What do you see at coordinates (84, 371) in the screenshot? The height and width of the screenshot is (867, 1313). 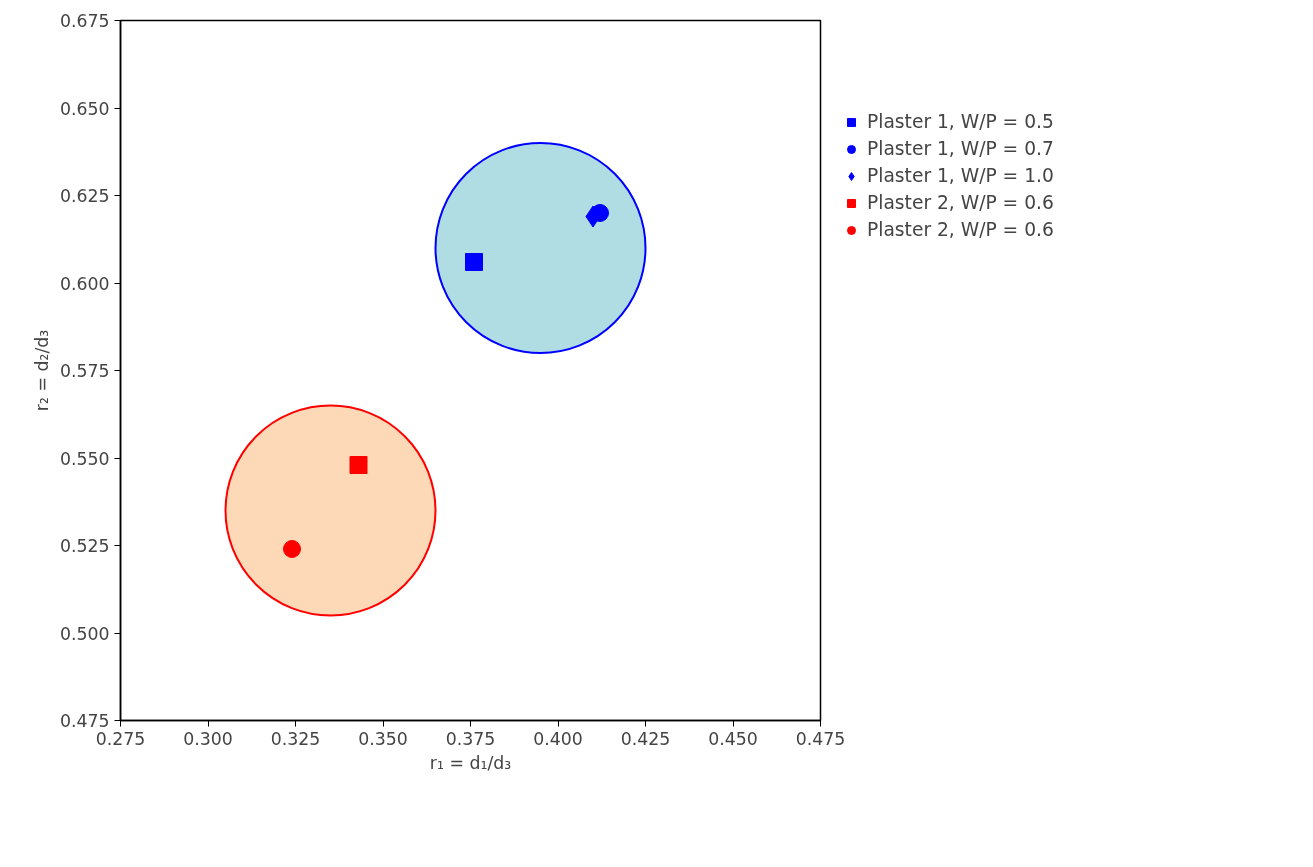 I see `y-tick-label: 0.575` at bounding box center [84, 371].